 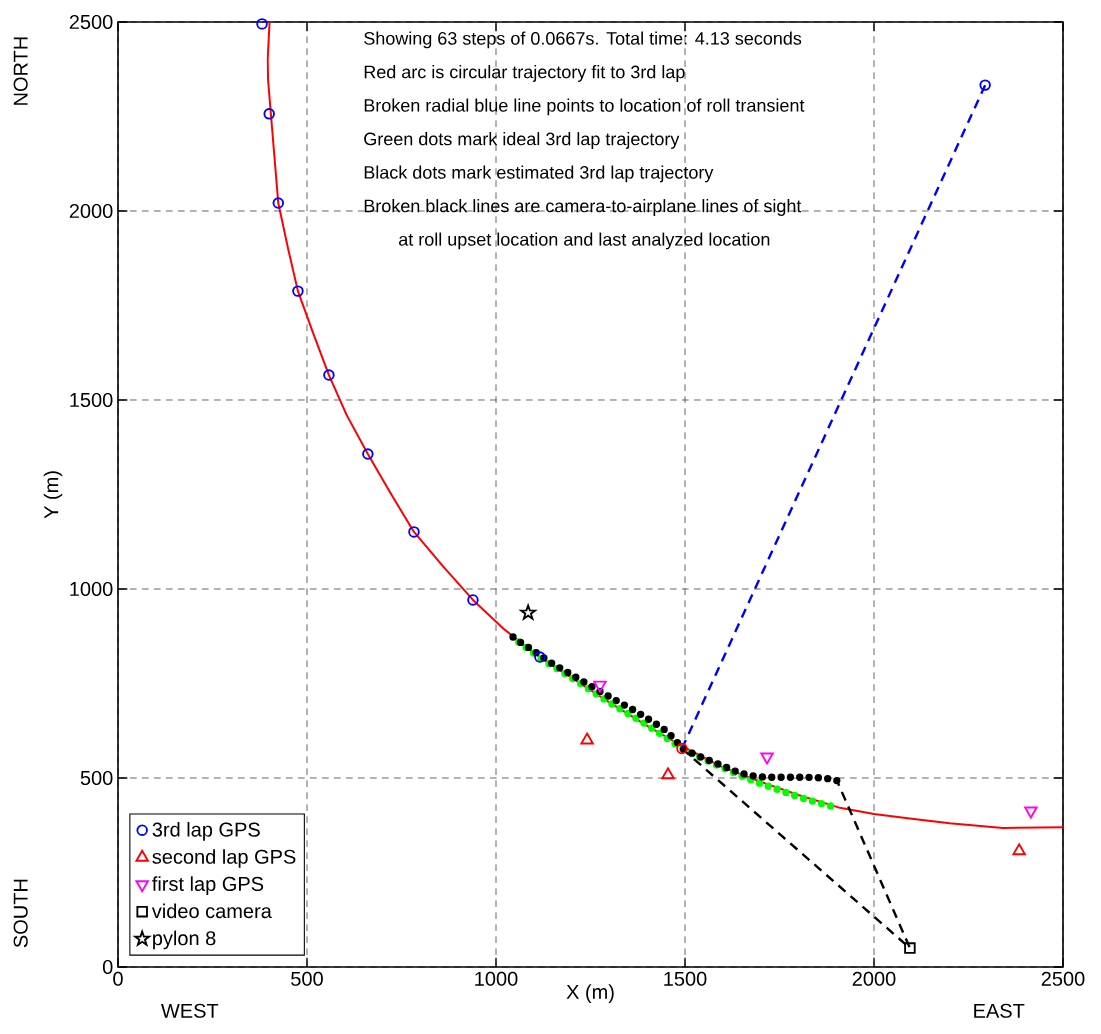 What do you see at coordinates (190, 1010) in the screenshot?
I see `text: WEST` at bounding box center [190, 1010].